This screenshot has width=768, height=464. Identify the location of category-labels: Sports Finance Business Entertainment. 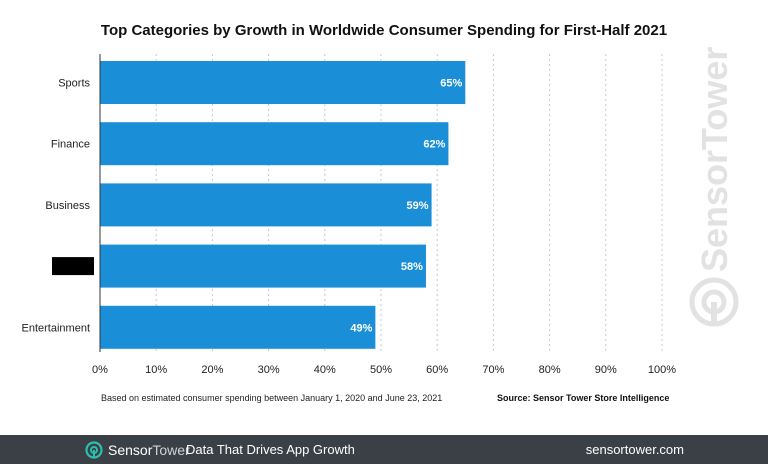
(58, 206).